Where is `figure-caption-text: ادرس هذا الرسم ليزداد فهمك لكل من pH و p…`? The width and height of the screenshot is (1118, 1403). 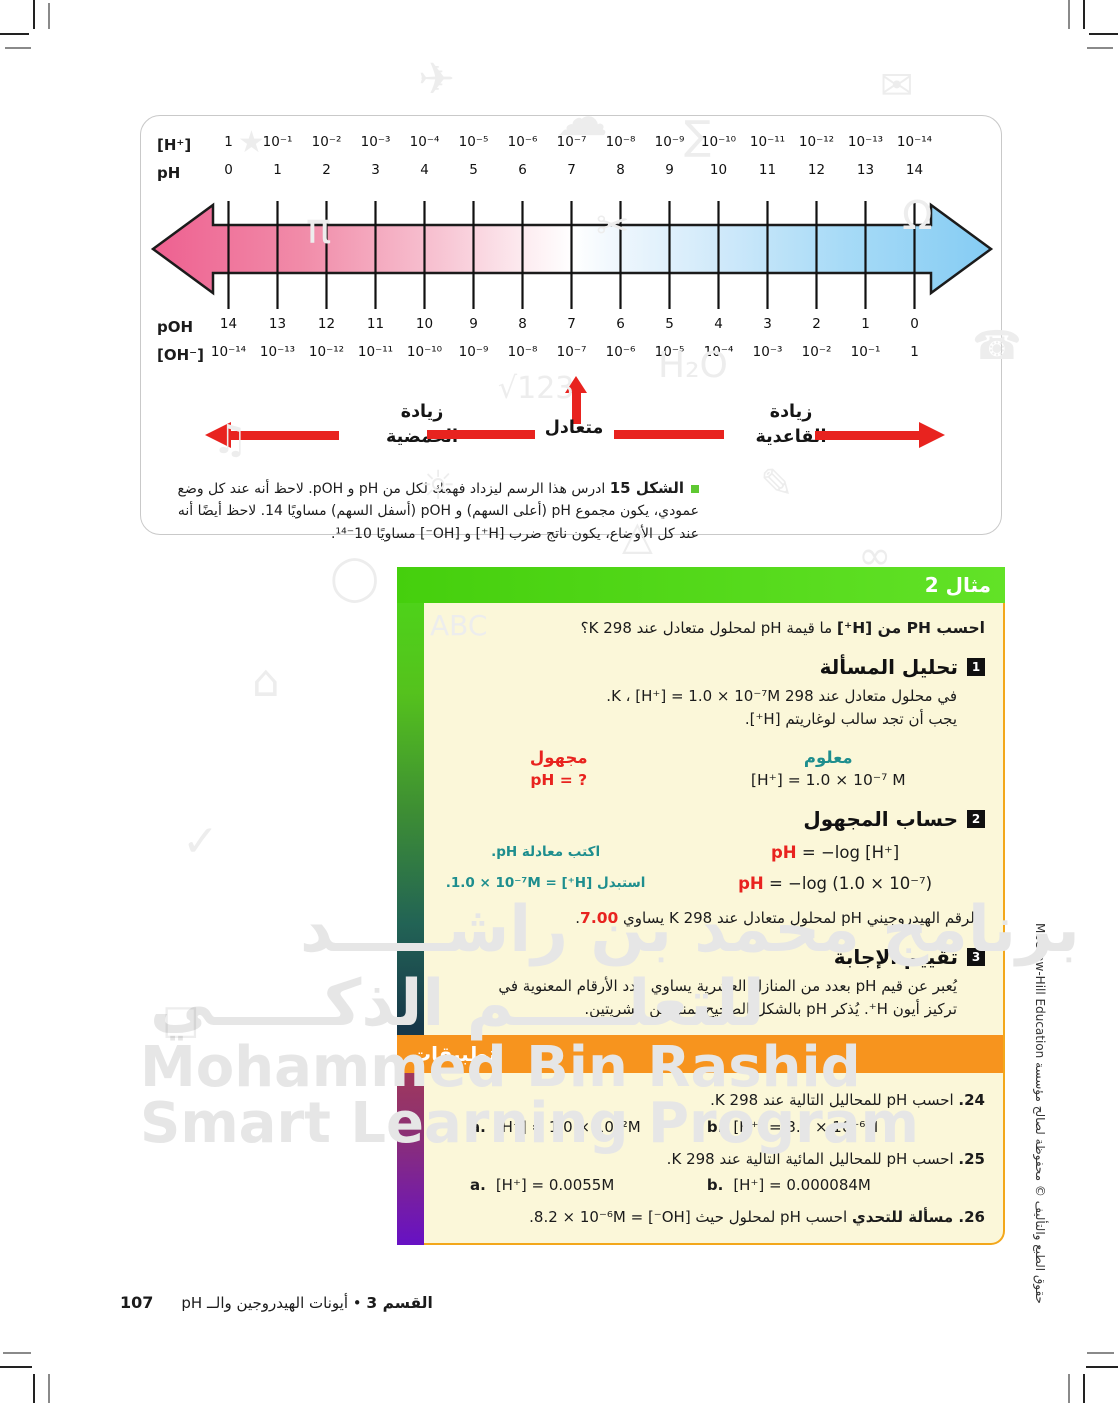 figure-caption-text: ادرس هذا الرسم ليزداد فهمك لكل من pH و p… is located at coordinates (438, 511).